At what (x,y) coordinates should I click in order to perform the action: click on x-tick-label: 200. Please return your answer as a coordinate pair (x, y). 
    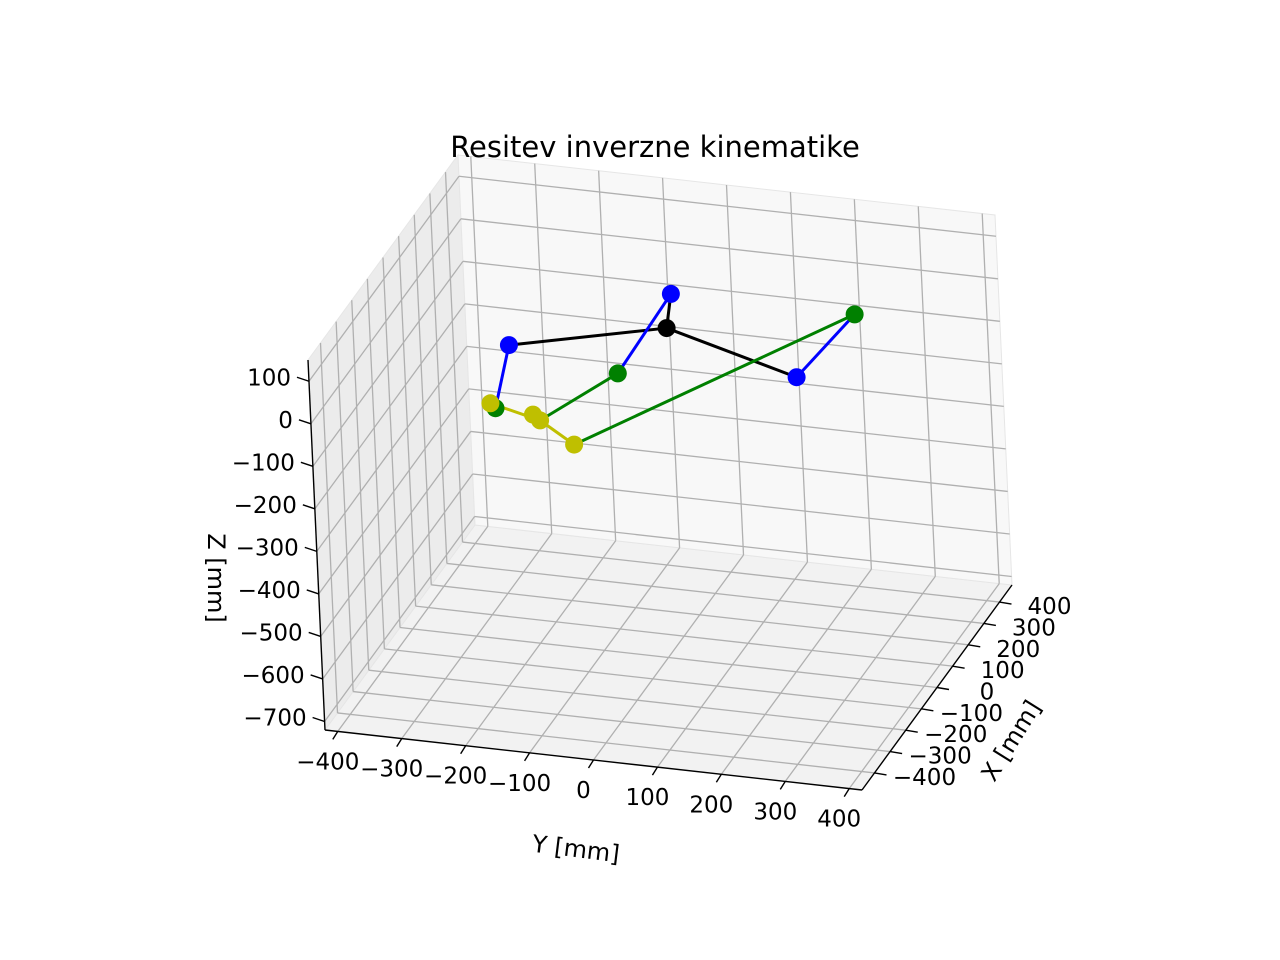
    Looking at the image, I should click on (1018, 650).